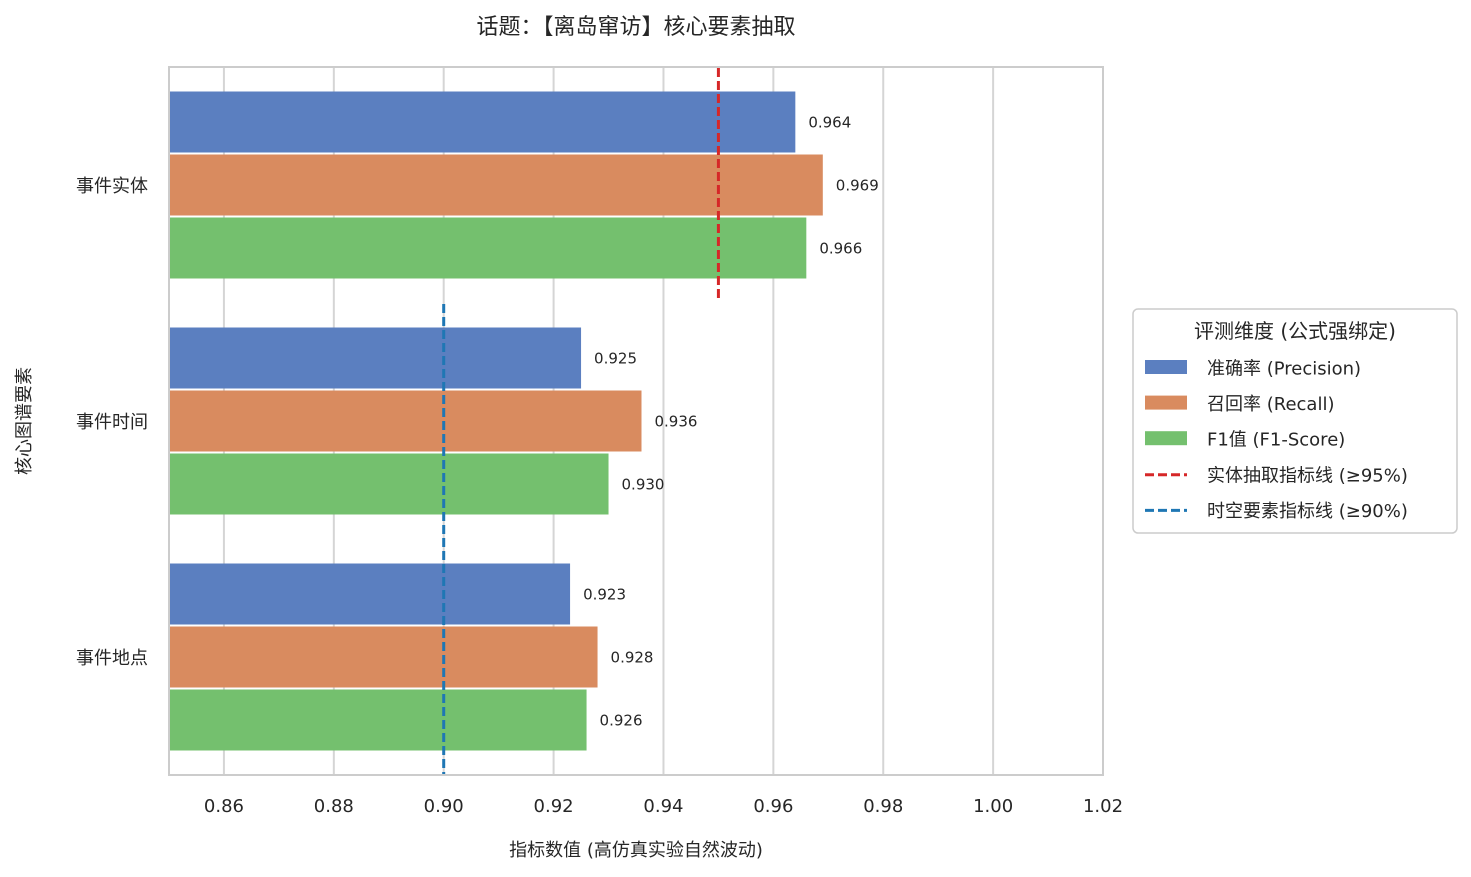 This screenshot has width=1471, height=877. I want to click on y-tick-label: 事件实体, so click(112, 186).